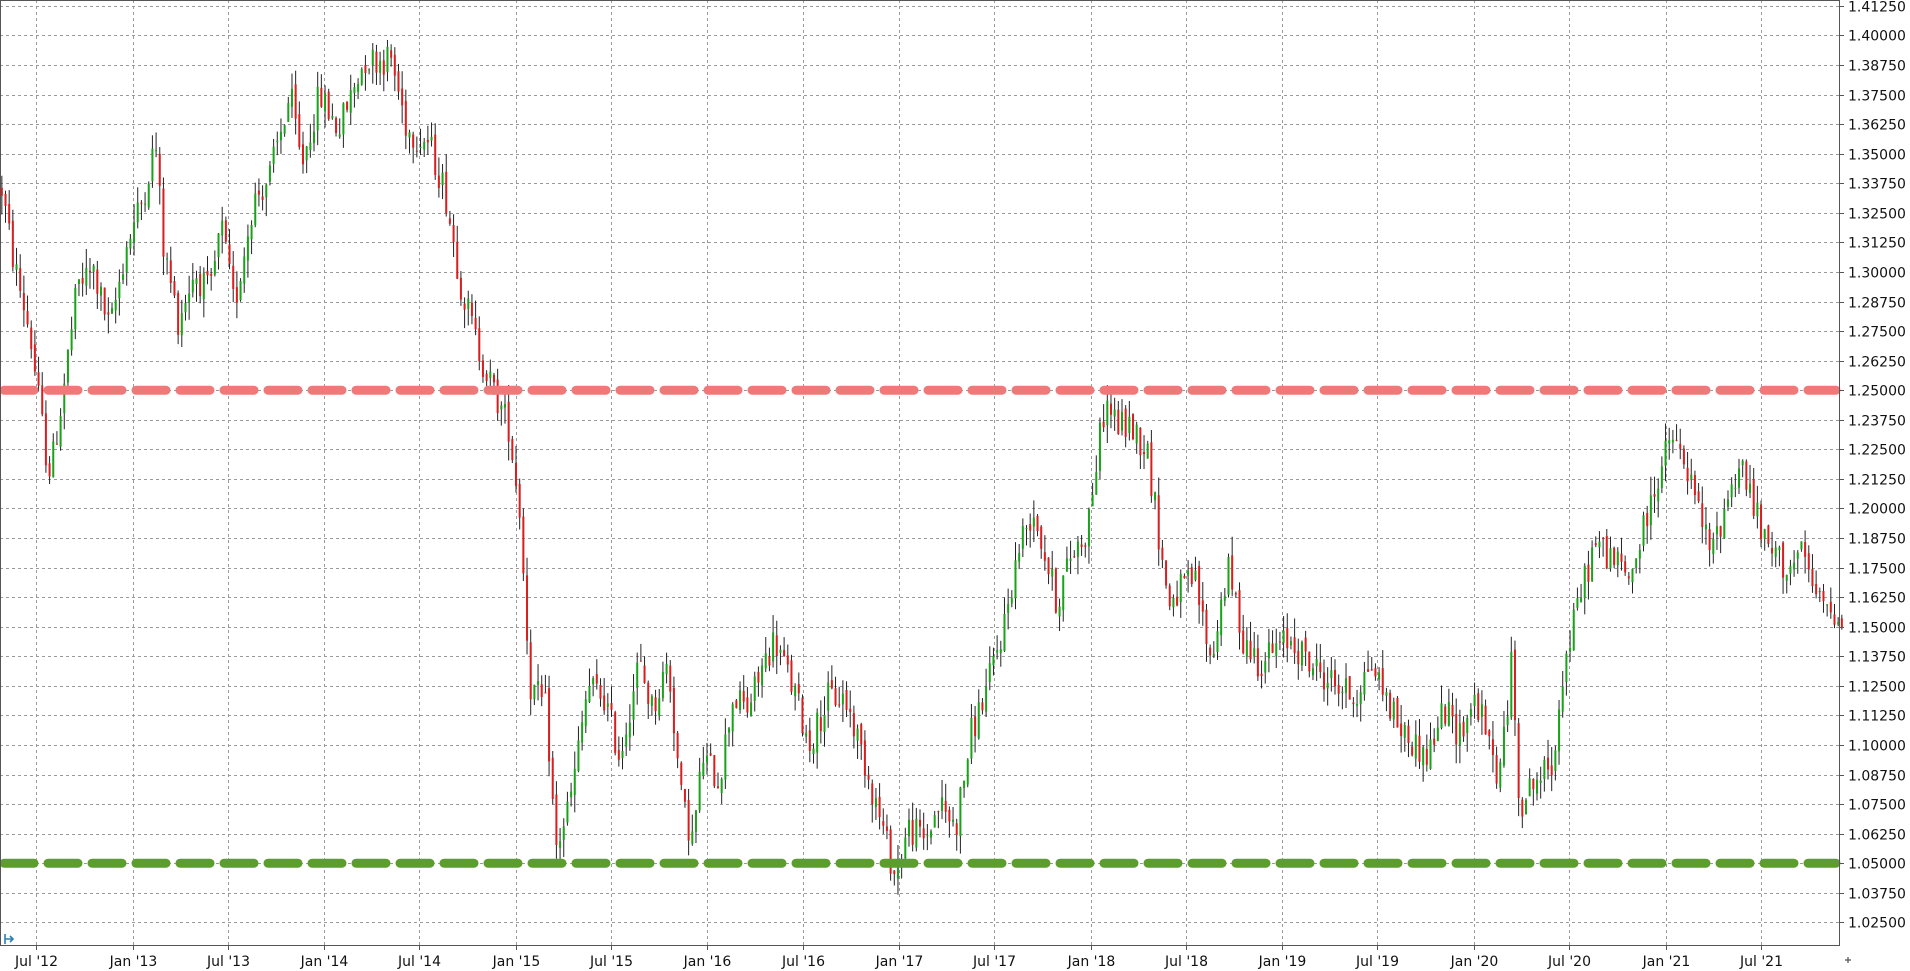 The image size is (1910, 971). What do you see at coordinates (1877, 37) in the screenshot?
I see `y-tick-label: 1.40000` at bounding box center [1877, 37].